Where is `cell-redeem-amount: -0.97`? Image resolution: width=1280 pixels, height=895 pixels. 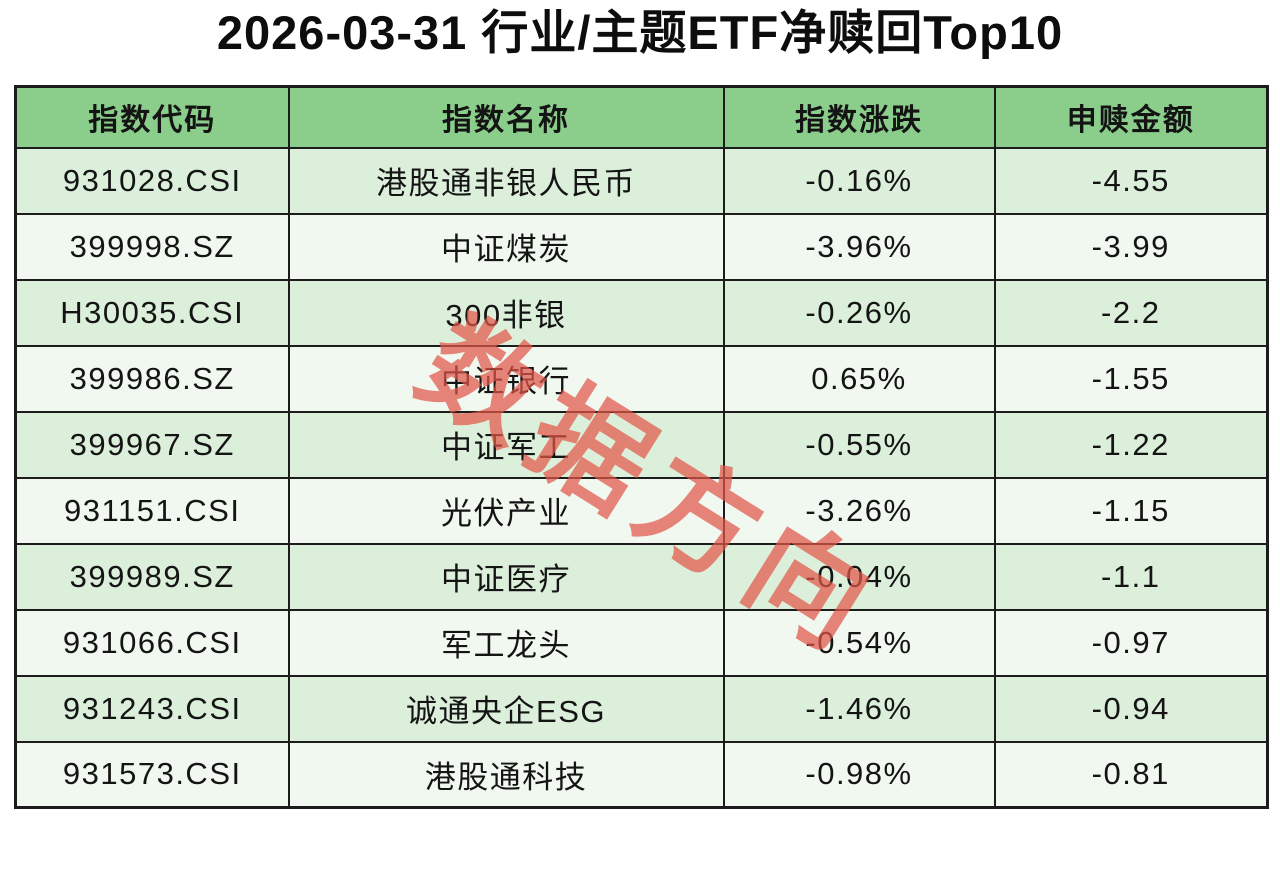 cell-redeem-amount: -0.97 is located at coordinates (1131, 642).